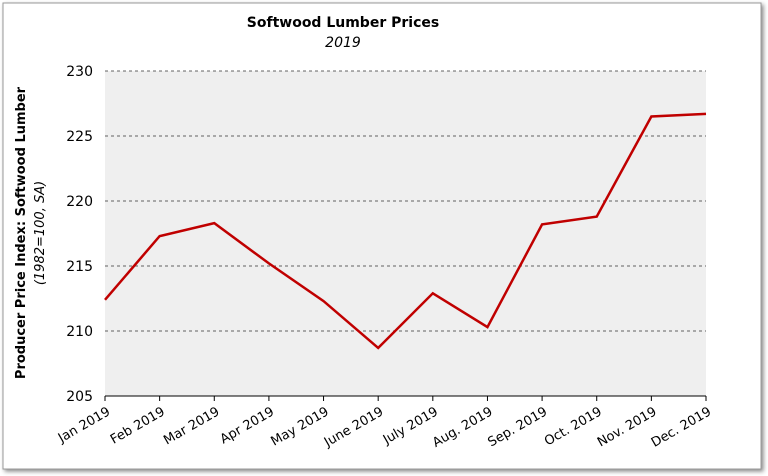  Describe the element at coordinates (79, 72) in the screenshot. I see `y-tick-label: 230` at that location.